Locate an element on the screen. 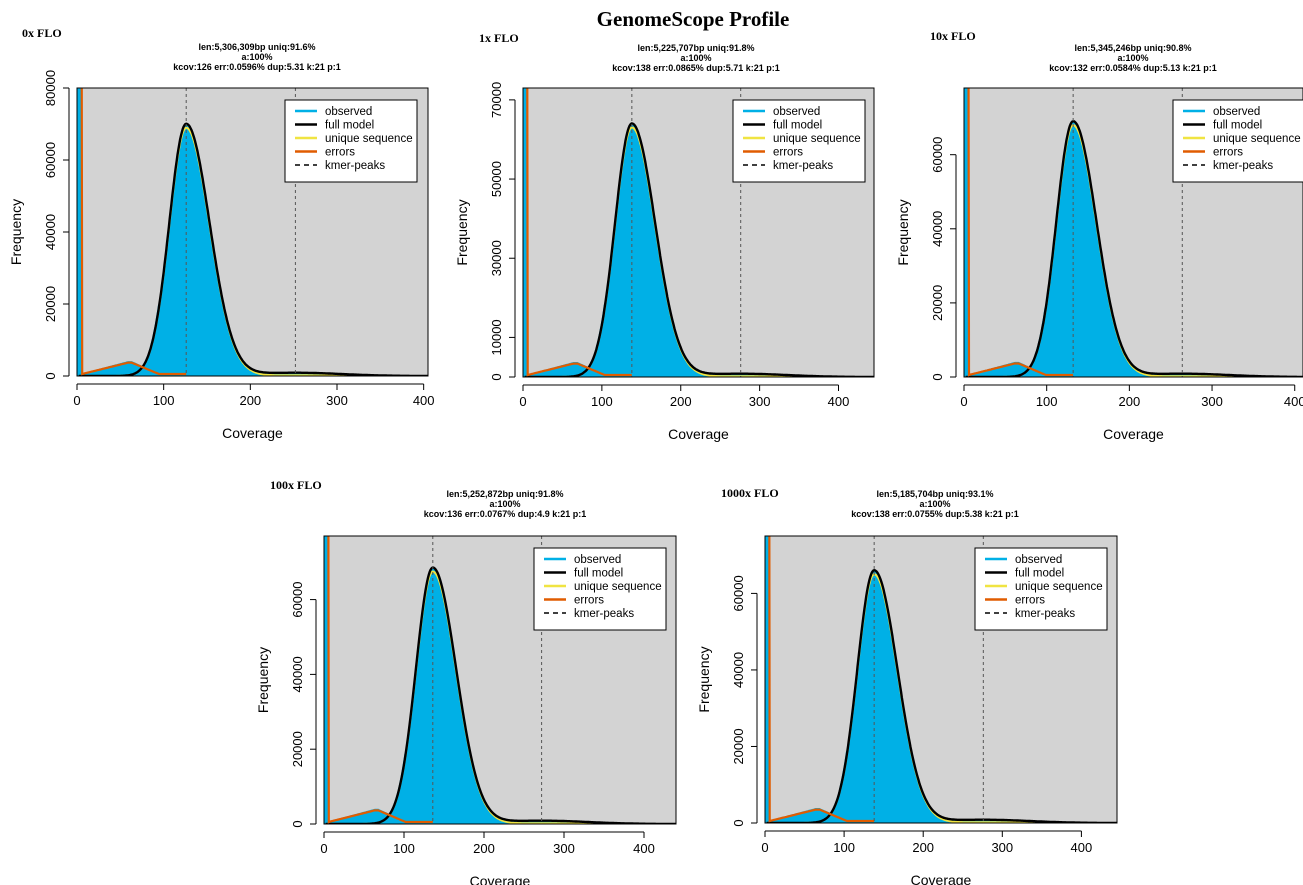 The width and height of the screenshot is (1303, 885). stats-line-1: len:5,225,707bp uniq:91.8% is located at coordinates (695, 48).